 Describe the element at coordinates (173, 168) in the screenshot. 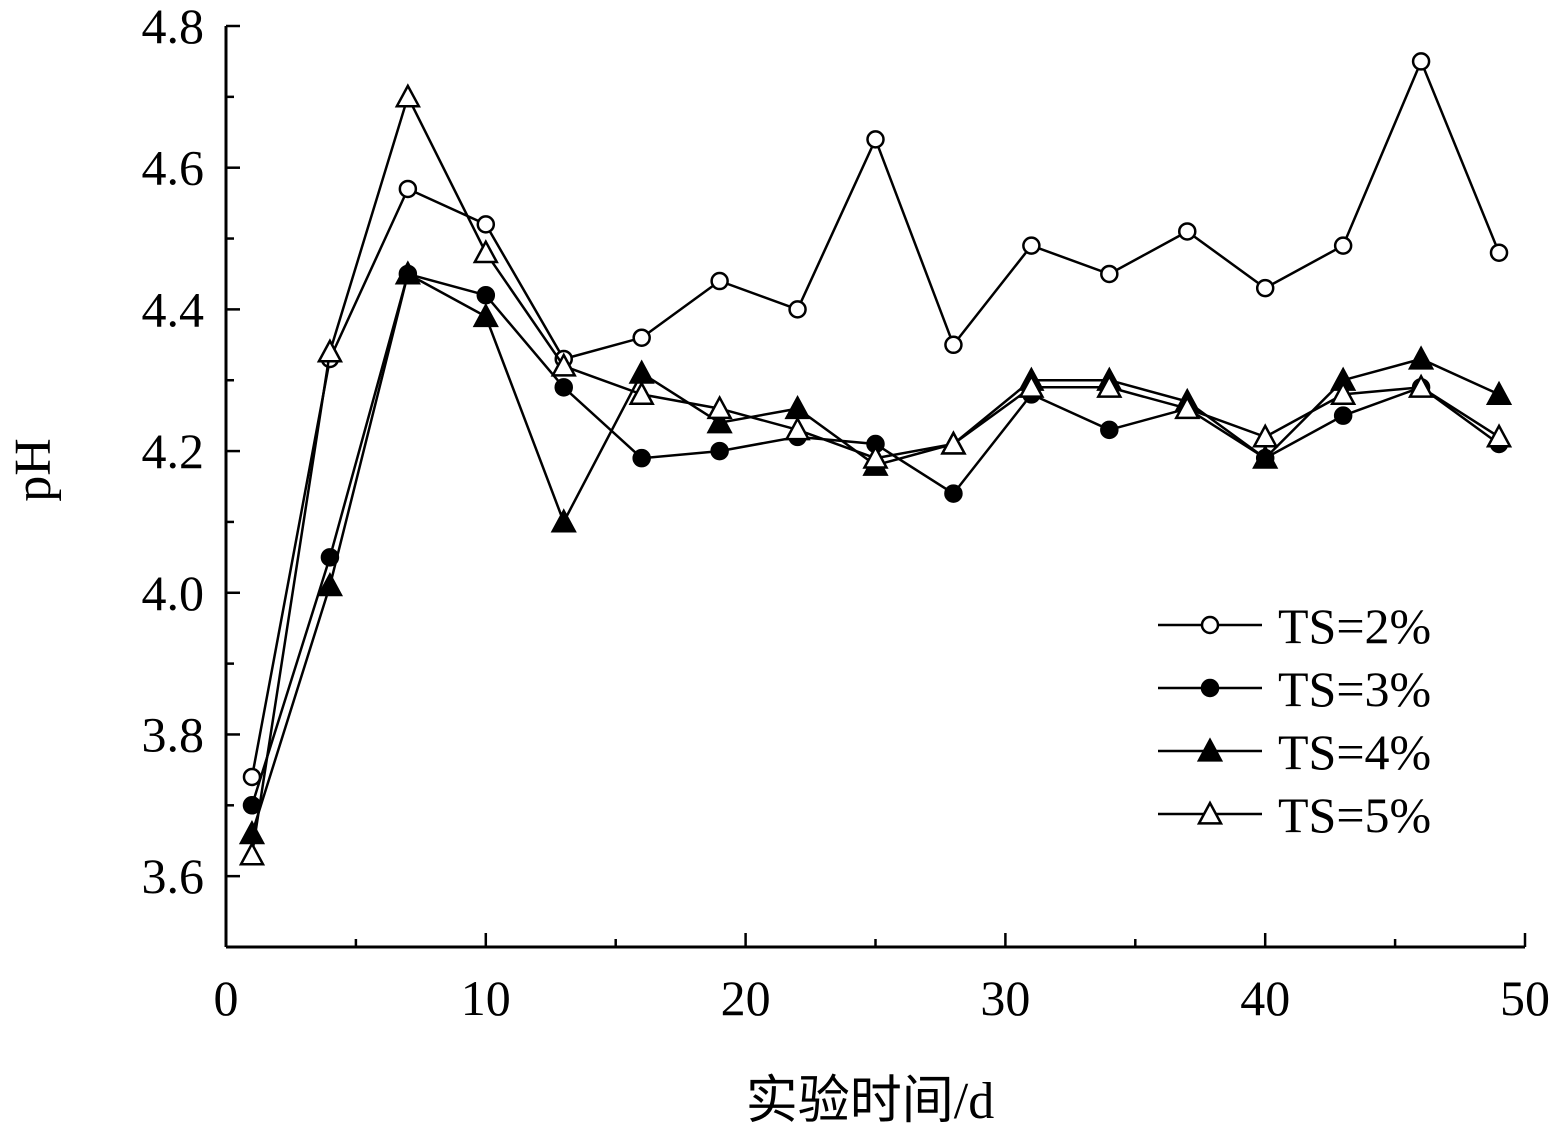

I see `y-tick-label: 4.6` at that location.